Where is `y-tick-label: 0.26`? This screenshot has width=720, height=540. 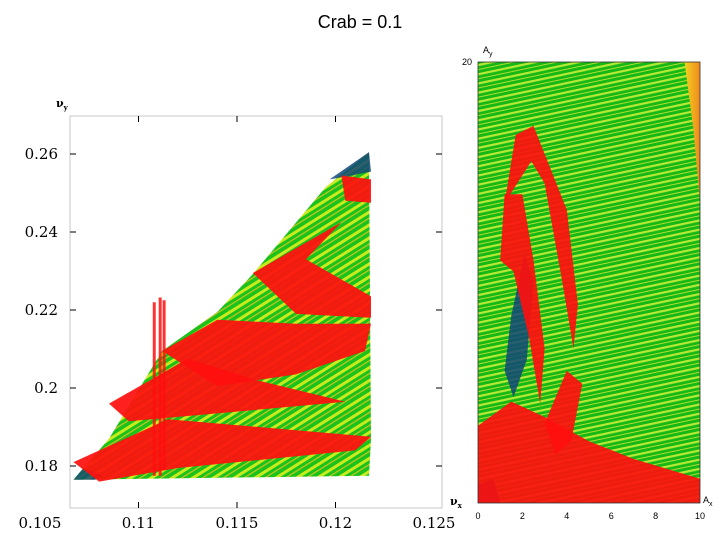
y-tick-label: 0.26 is located at coordinates (41, 154).